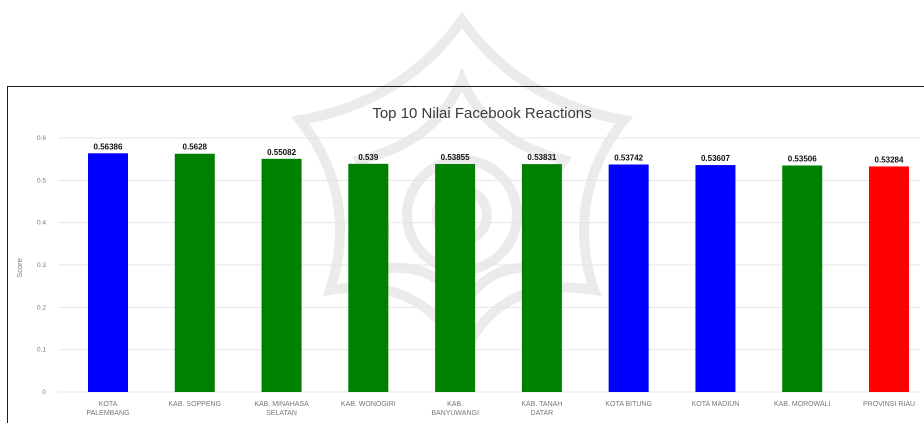  I want to click on chart-title: Top 10 Nilai Facebook Reactions, so click(481, 113).